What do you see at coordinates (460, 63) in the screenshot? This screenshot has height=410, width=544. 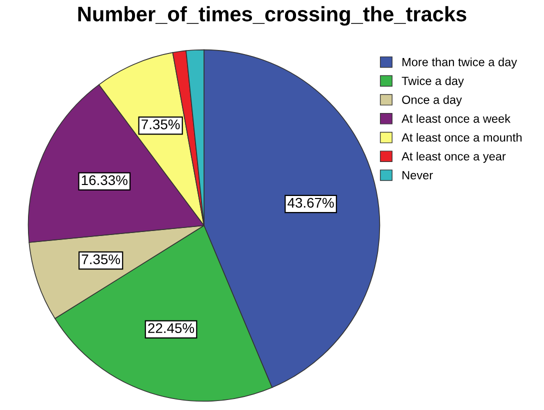 I see `legend-label: More than twice a day` at bounding box center [460, 63].